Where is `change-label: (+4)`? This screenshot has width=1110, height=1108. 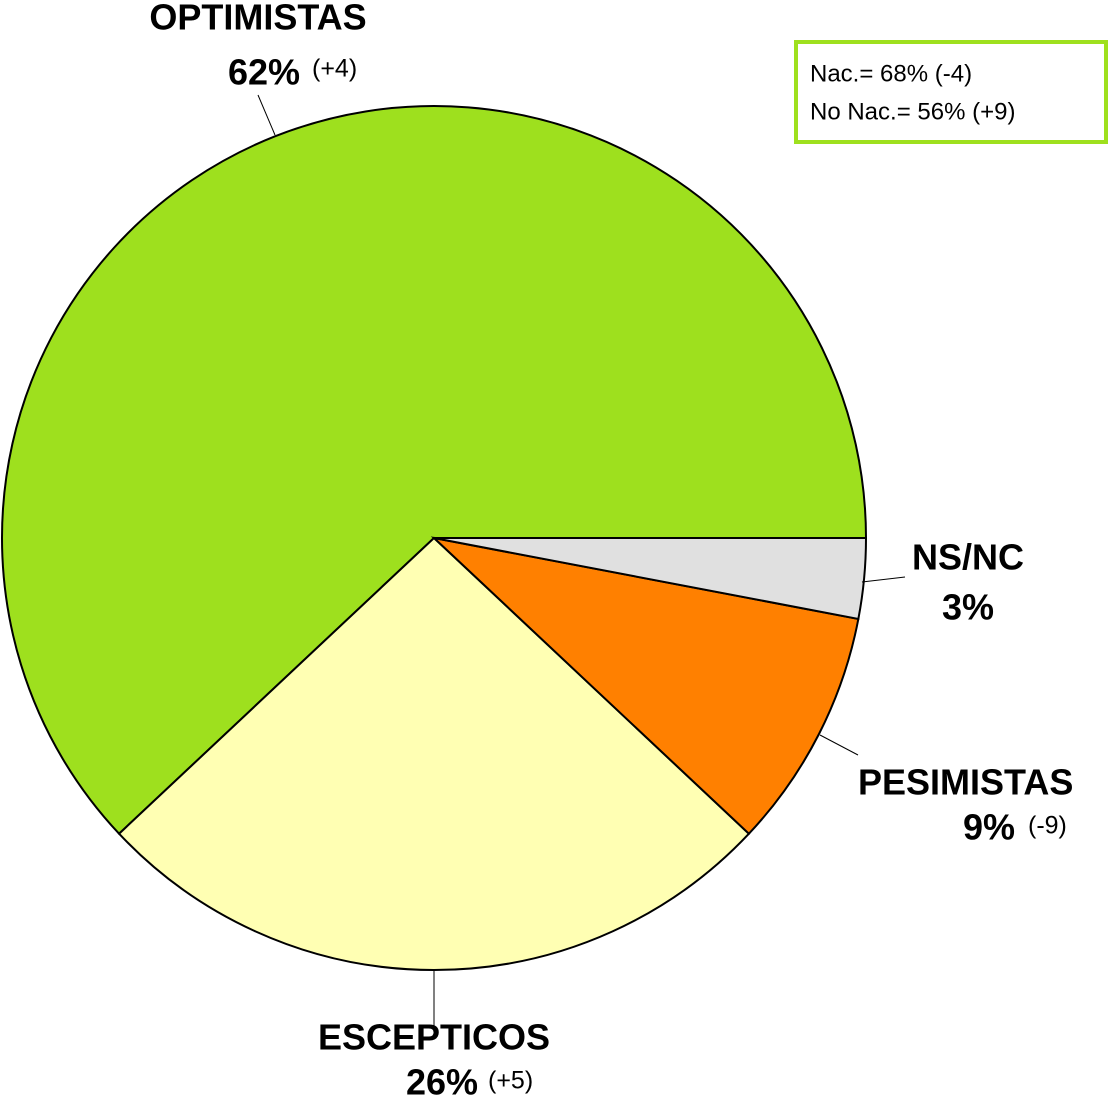
change-label: (+4) is located at coordinates (334, 69).